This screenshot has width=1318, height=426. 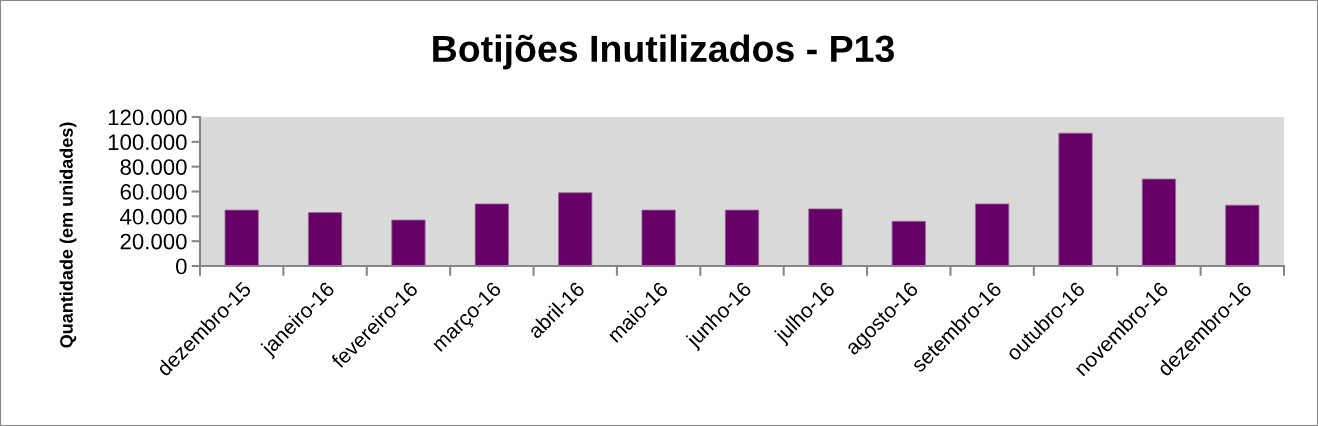 What do you see at coordinates (153, 241) in the screenshot?
I see `y-tick-label: 20.000` at bounding box center [153, 241].